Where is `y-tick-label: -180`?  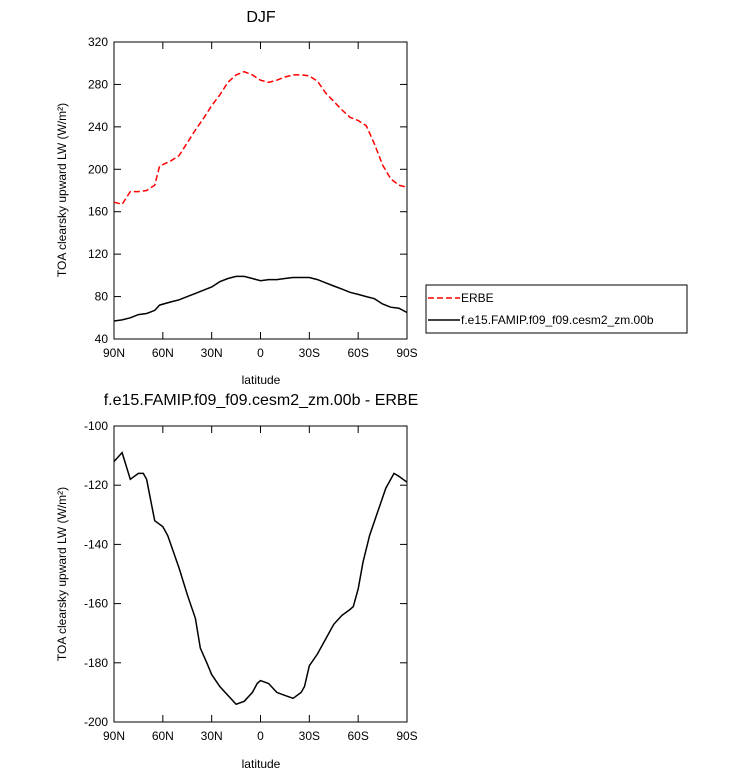
y-tick-label: -180 is located at coordinates (96, 663).